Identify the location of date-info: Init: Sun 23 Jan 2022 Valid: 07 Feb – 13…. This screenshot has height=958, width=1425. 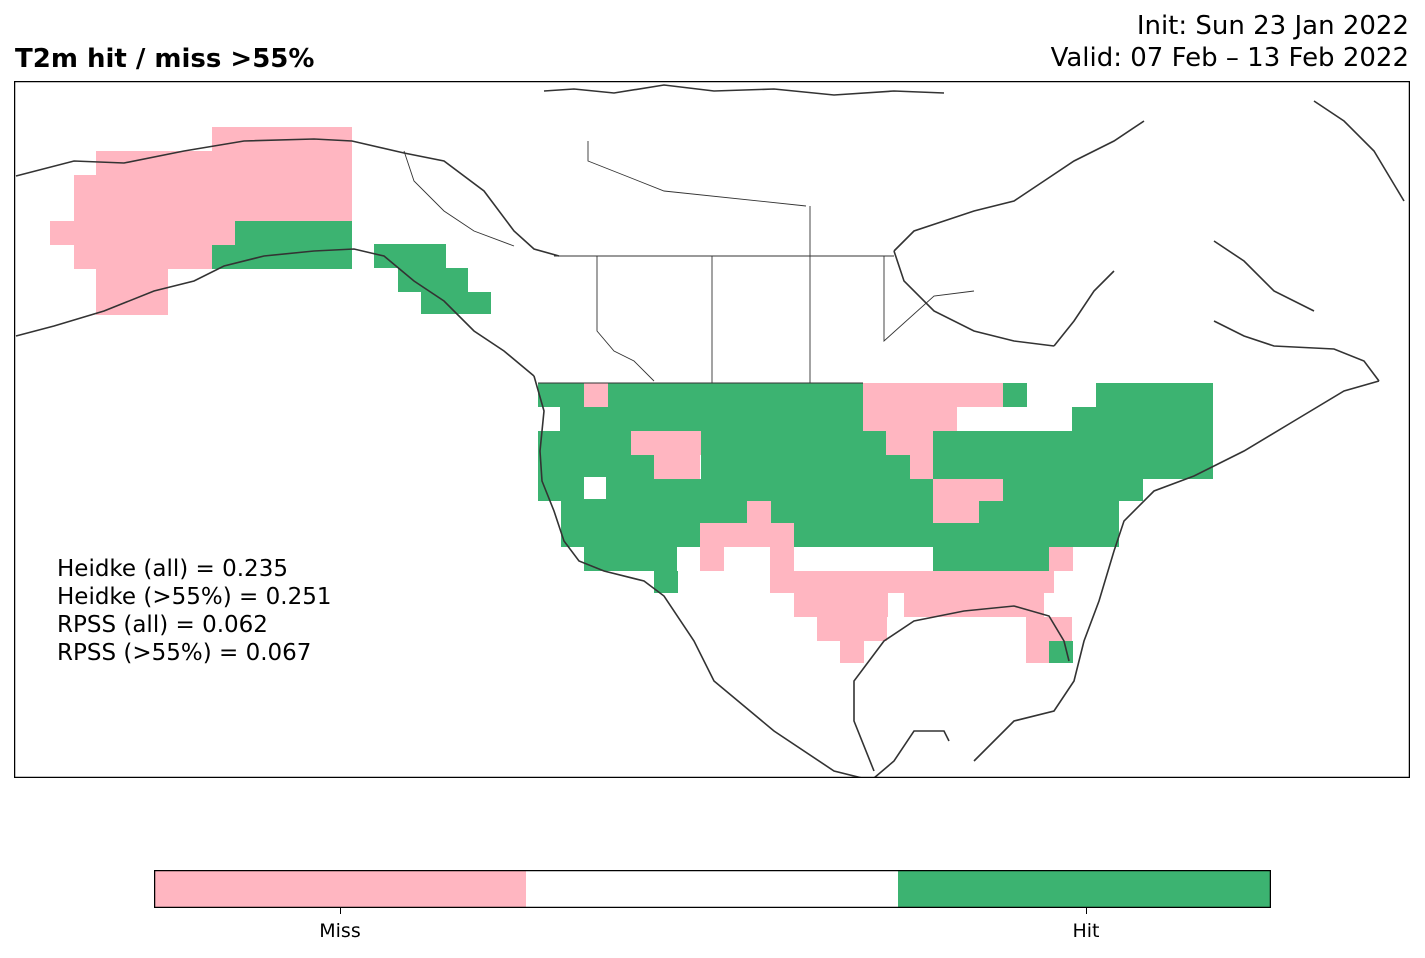
(1230, 42).